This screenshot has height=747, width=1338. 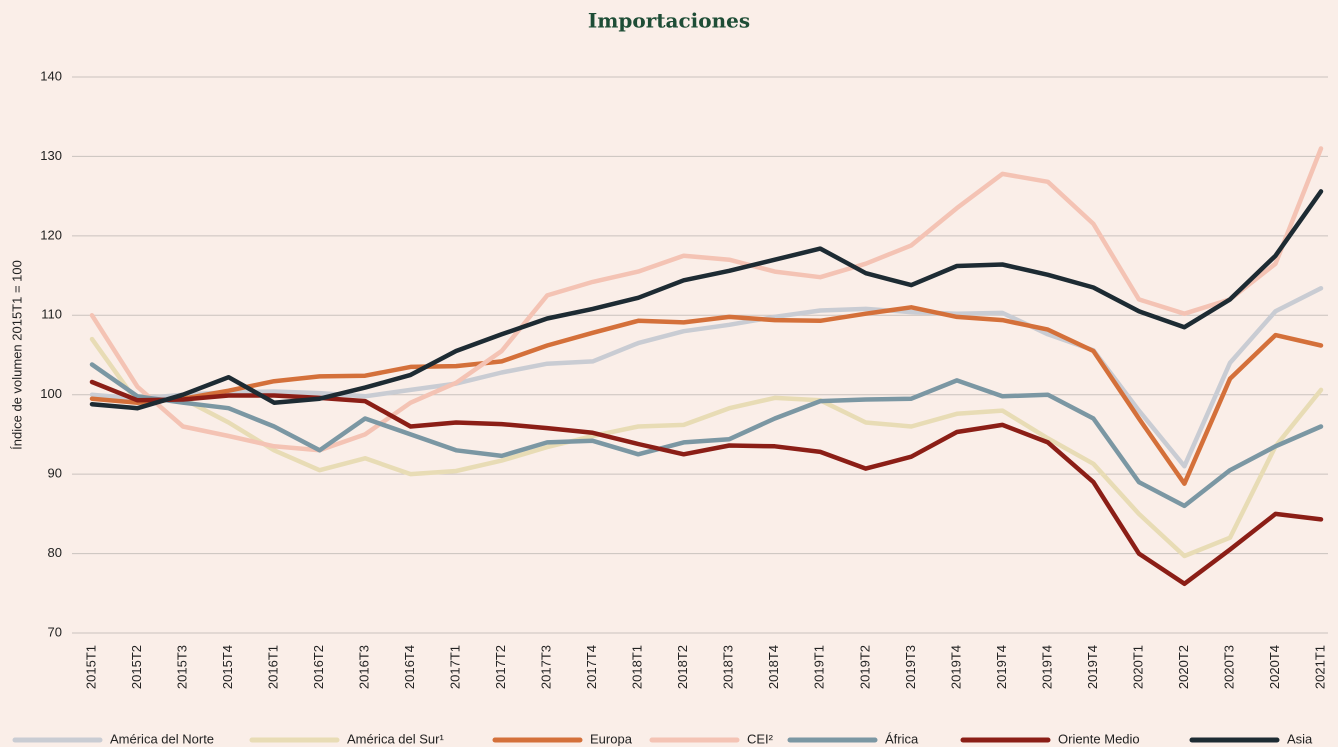 I want to click on x-tick-label: 2018T3, so click(x=728, y=667).